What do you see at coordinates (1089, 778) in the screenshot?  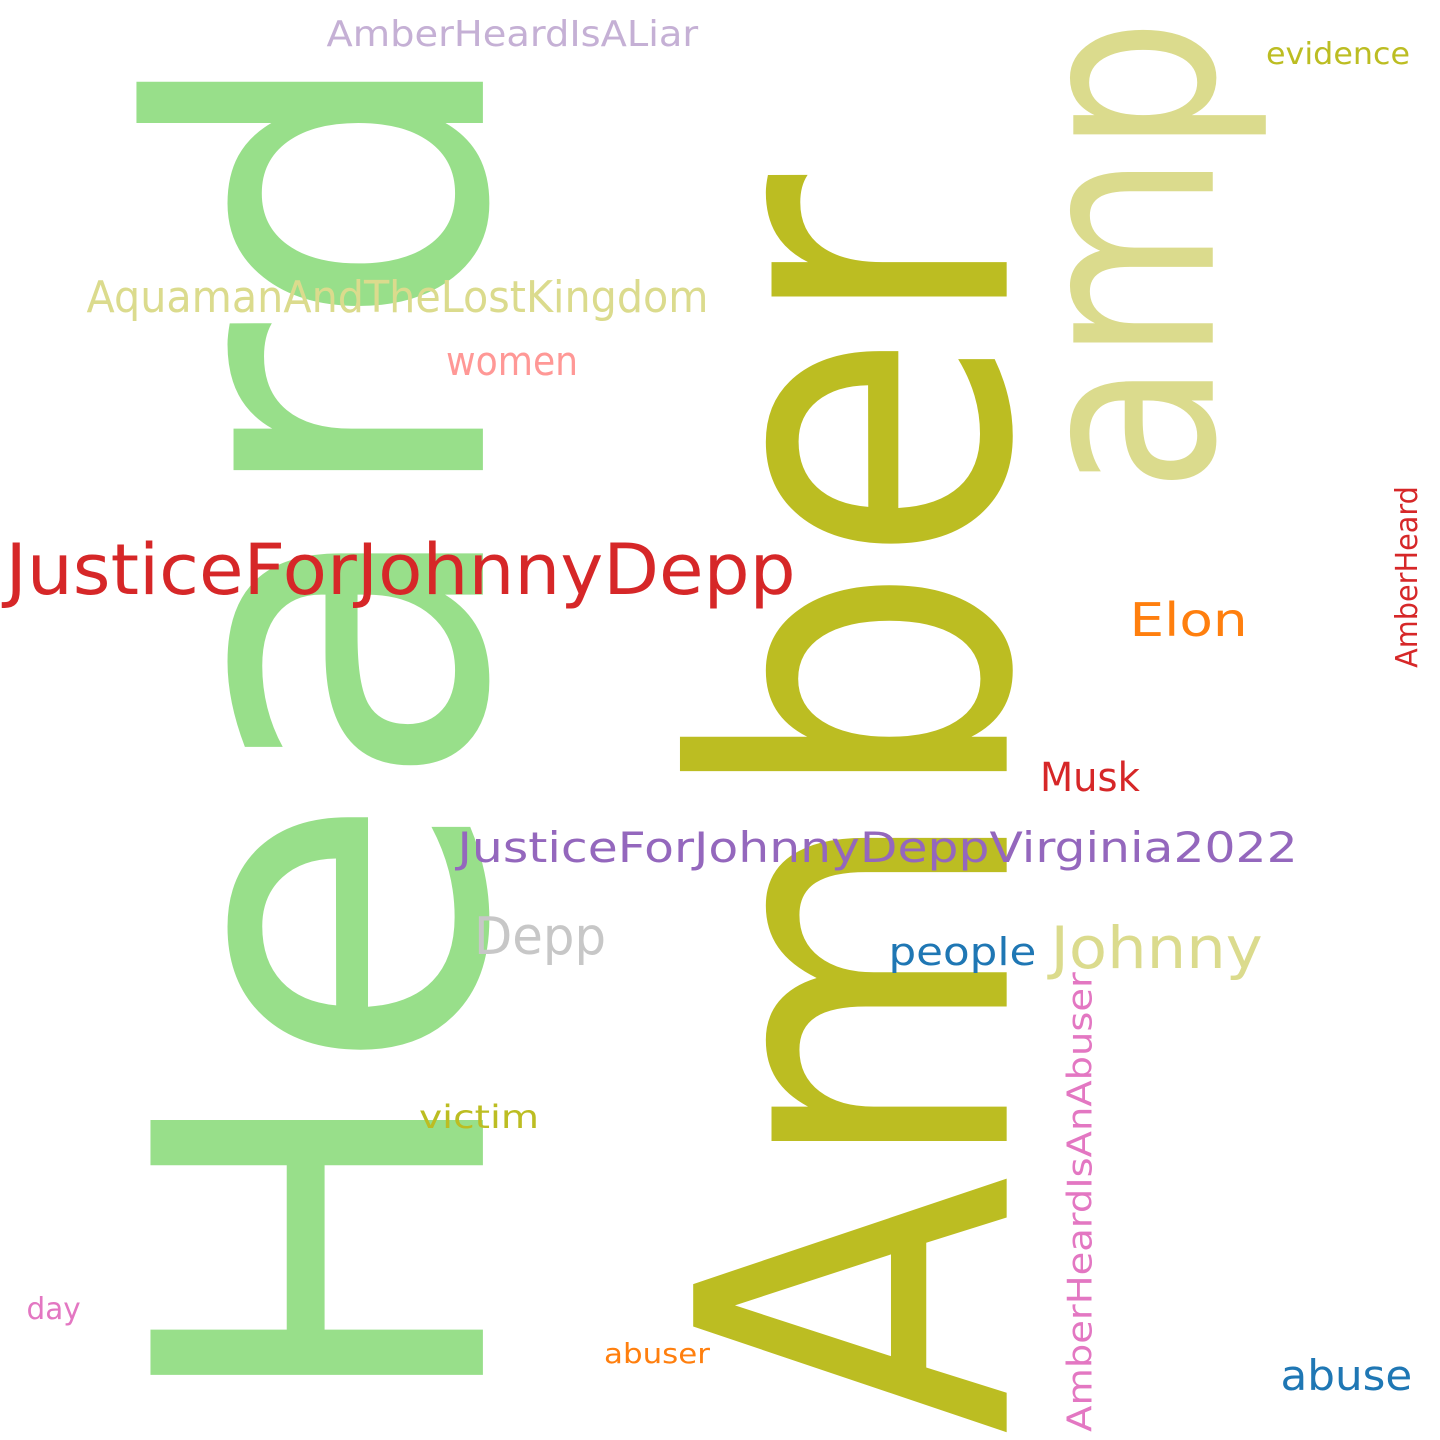 I see `word-musk: Musk` at bounding box center [1089, 778].